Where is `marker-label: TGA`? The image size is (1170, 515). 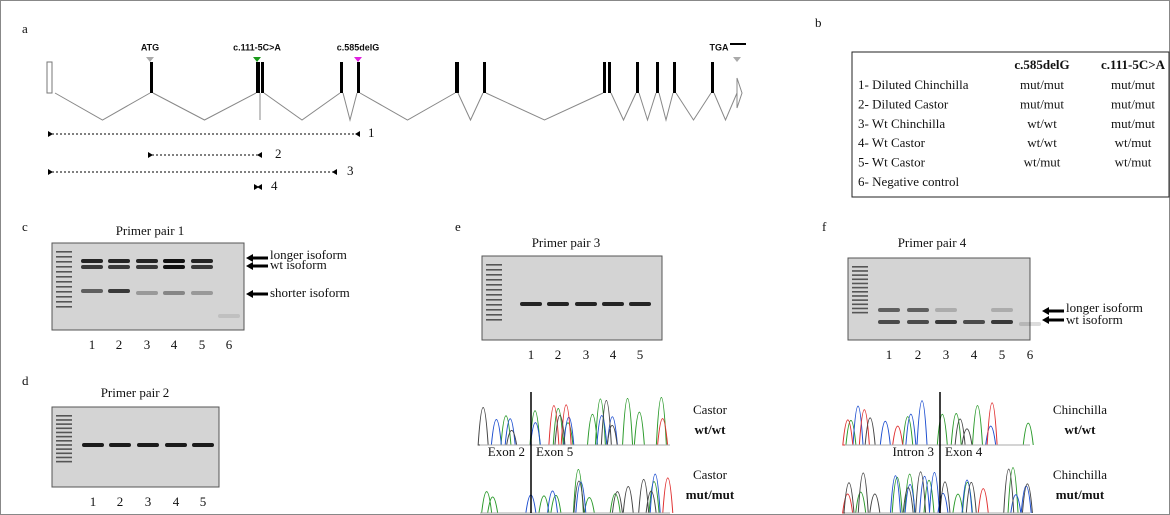
marker-label: TGA is located at coordinates (719, 47).